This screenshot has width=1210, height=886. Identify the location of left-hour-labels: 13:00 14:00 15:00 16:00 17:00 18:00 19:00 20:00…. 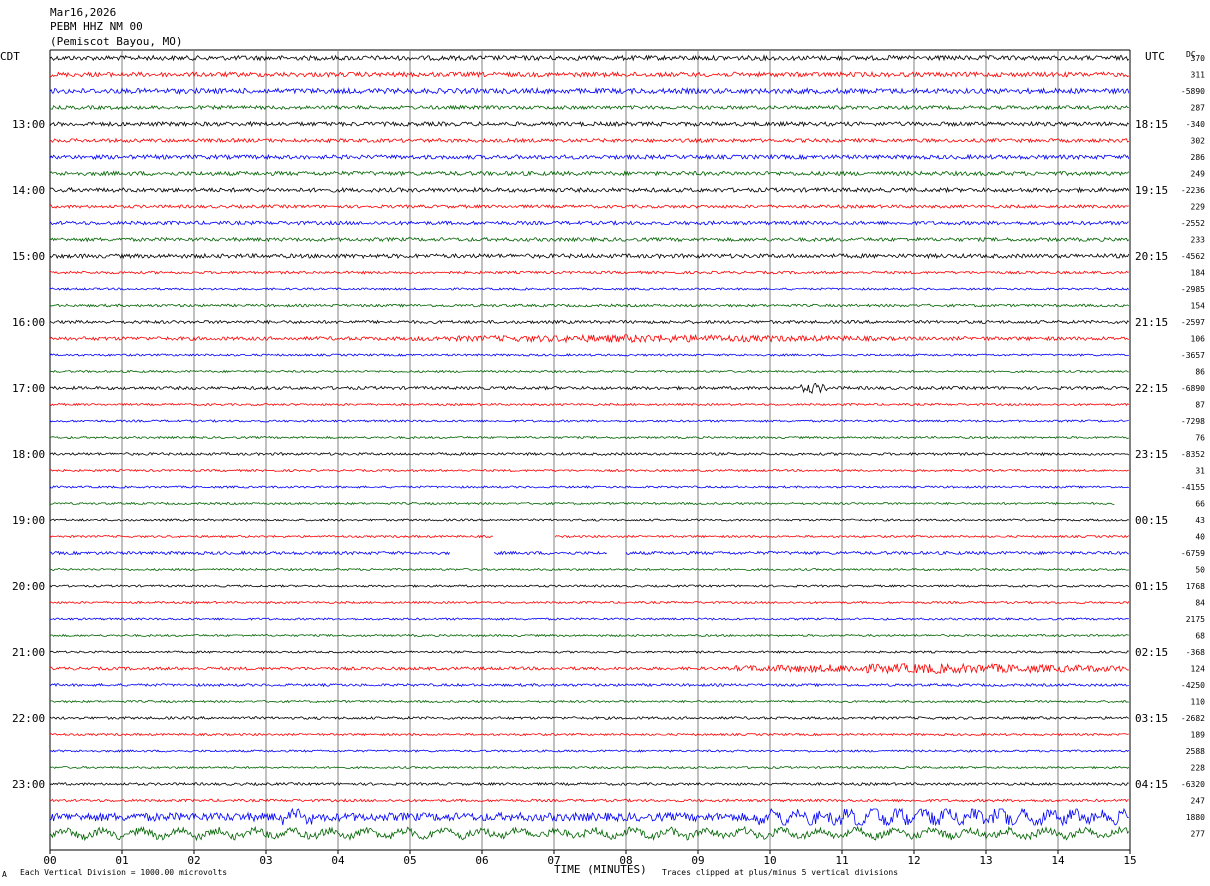
(28, 454).